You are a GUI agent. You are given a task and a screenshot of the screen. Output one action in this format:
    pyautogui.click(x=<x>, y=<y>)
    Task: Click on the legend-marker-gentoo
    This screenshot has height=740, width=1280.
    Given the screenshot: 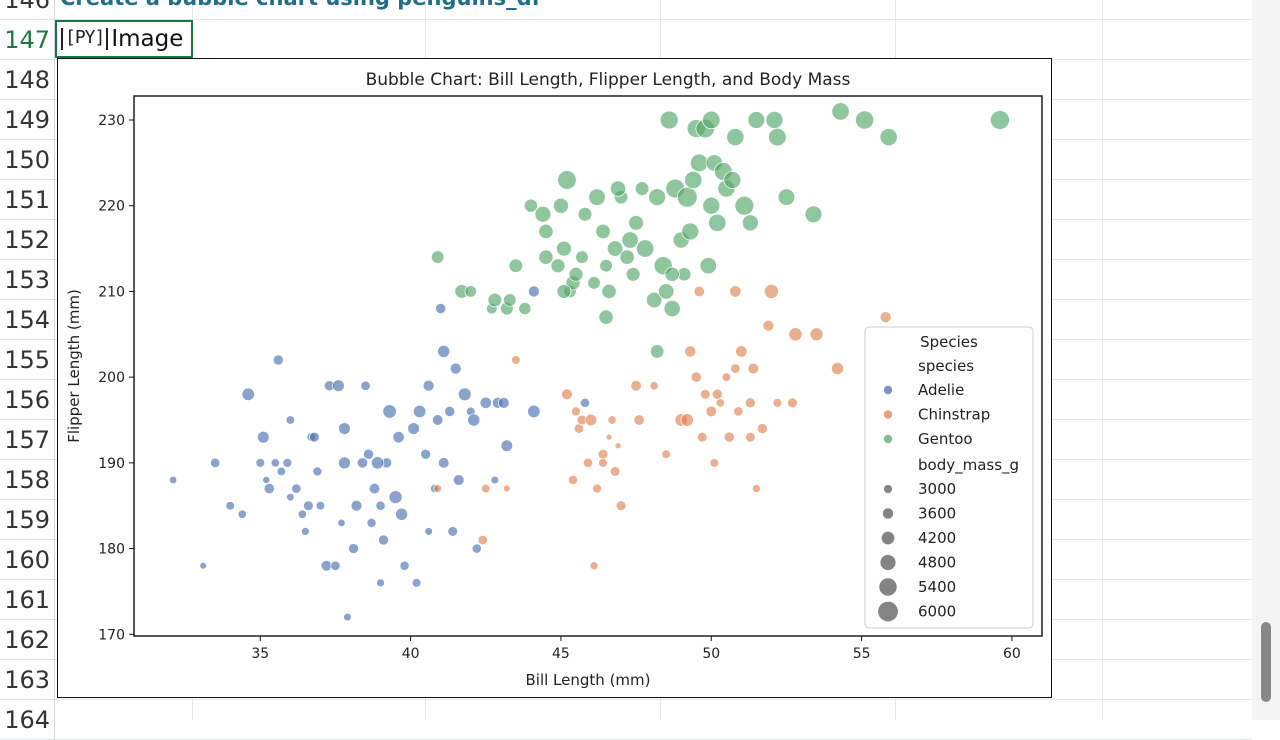 What is the action you would take?
    pyautogui.click(x=888, y=439)
    